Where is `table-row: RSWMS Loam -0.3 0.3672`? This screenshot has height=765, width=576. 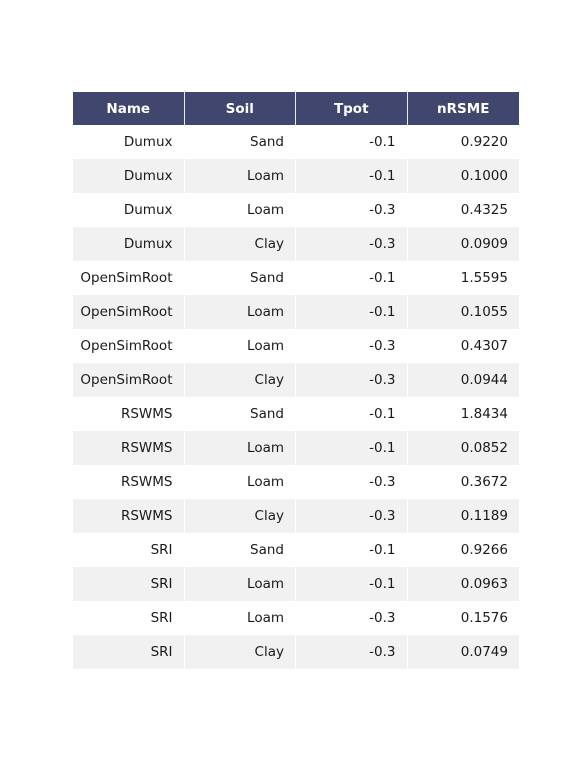 table-row: RSWMS Loam -0.3 0.3672 is located at coordinates (296, 482).